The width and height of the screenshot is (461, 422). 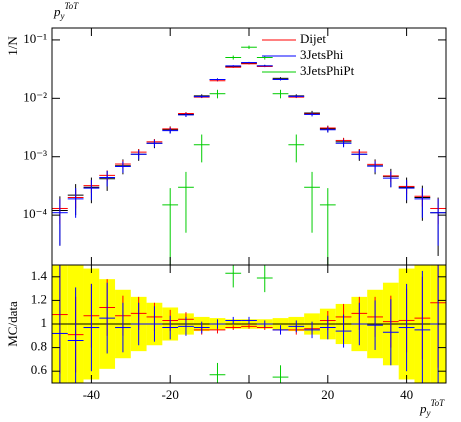 What do you see at coordinates (35, 38) in the screenshot?
I see `y-tick-label: 10⁻¹` at bounding box center [35, 38].